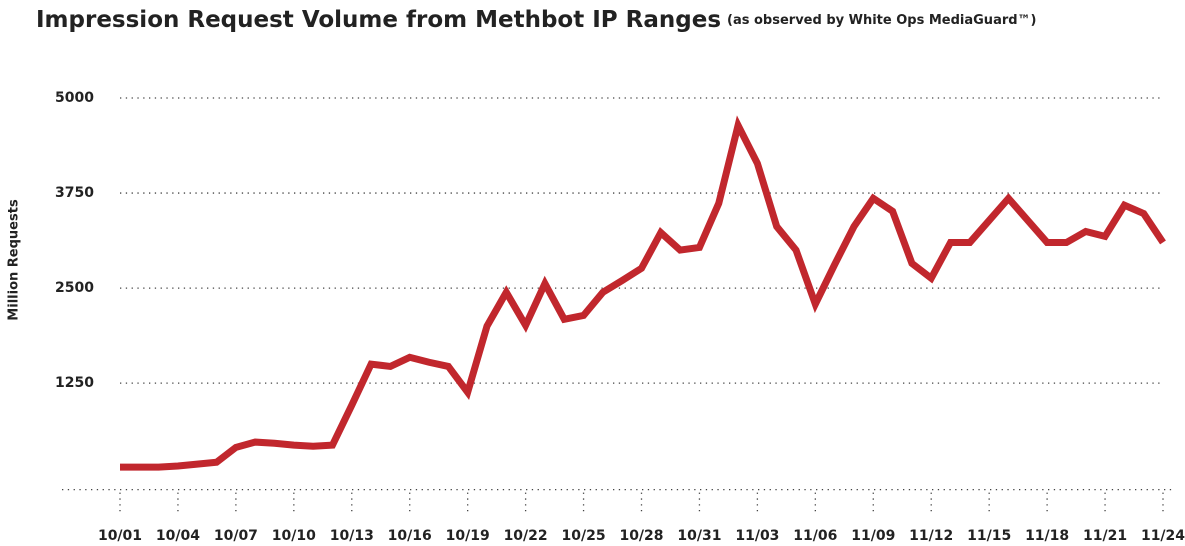  What do you see at coordinates (410, 536) in the screenshot?
I see `x-tick-label: 10/16` at bounding box center [410, 536].